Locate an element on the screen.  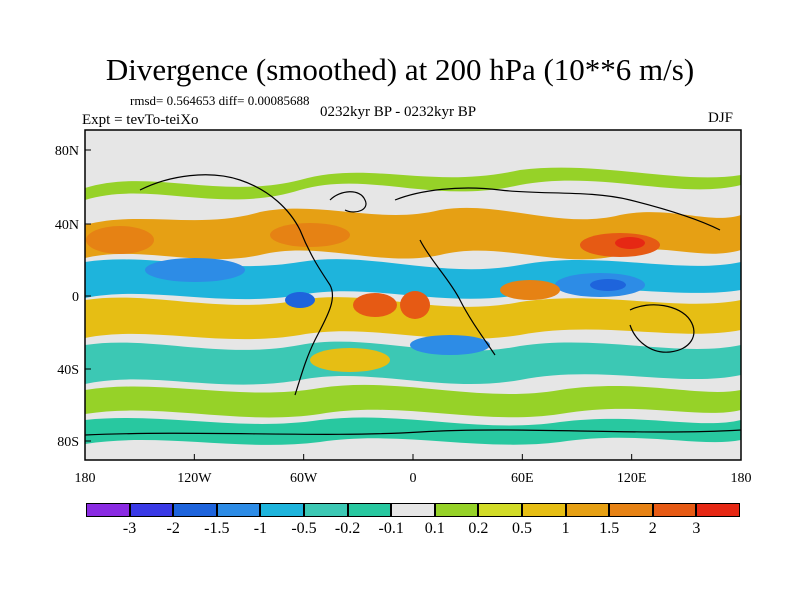
colorbar-label: 3 is located at coordinates (696, 528).